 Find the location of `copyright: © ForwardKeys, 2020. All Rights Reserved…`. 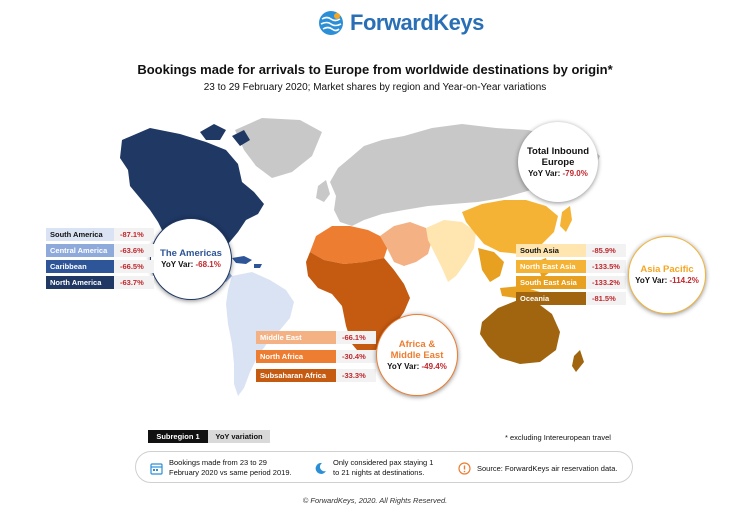

copyright: © ForwardKeys, 2020. All Rights Reserved… is located at coordinates (375, 500).